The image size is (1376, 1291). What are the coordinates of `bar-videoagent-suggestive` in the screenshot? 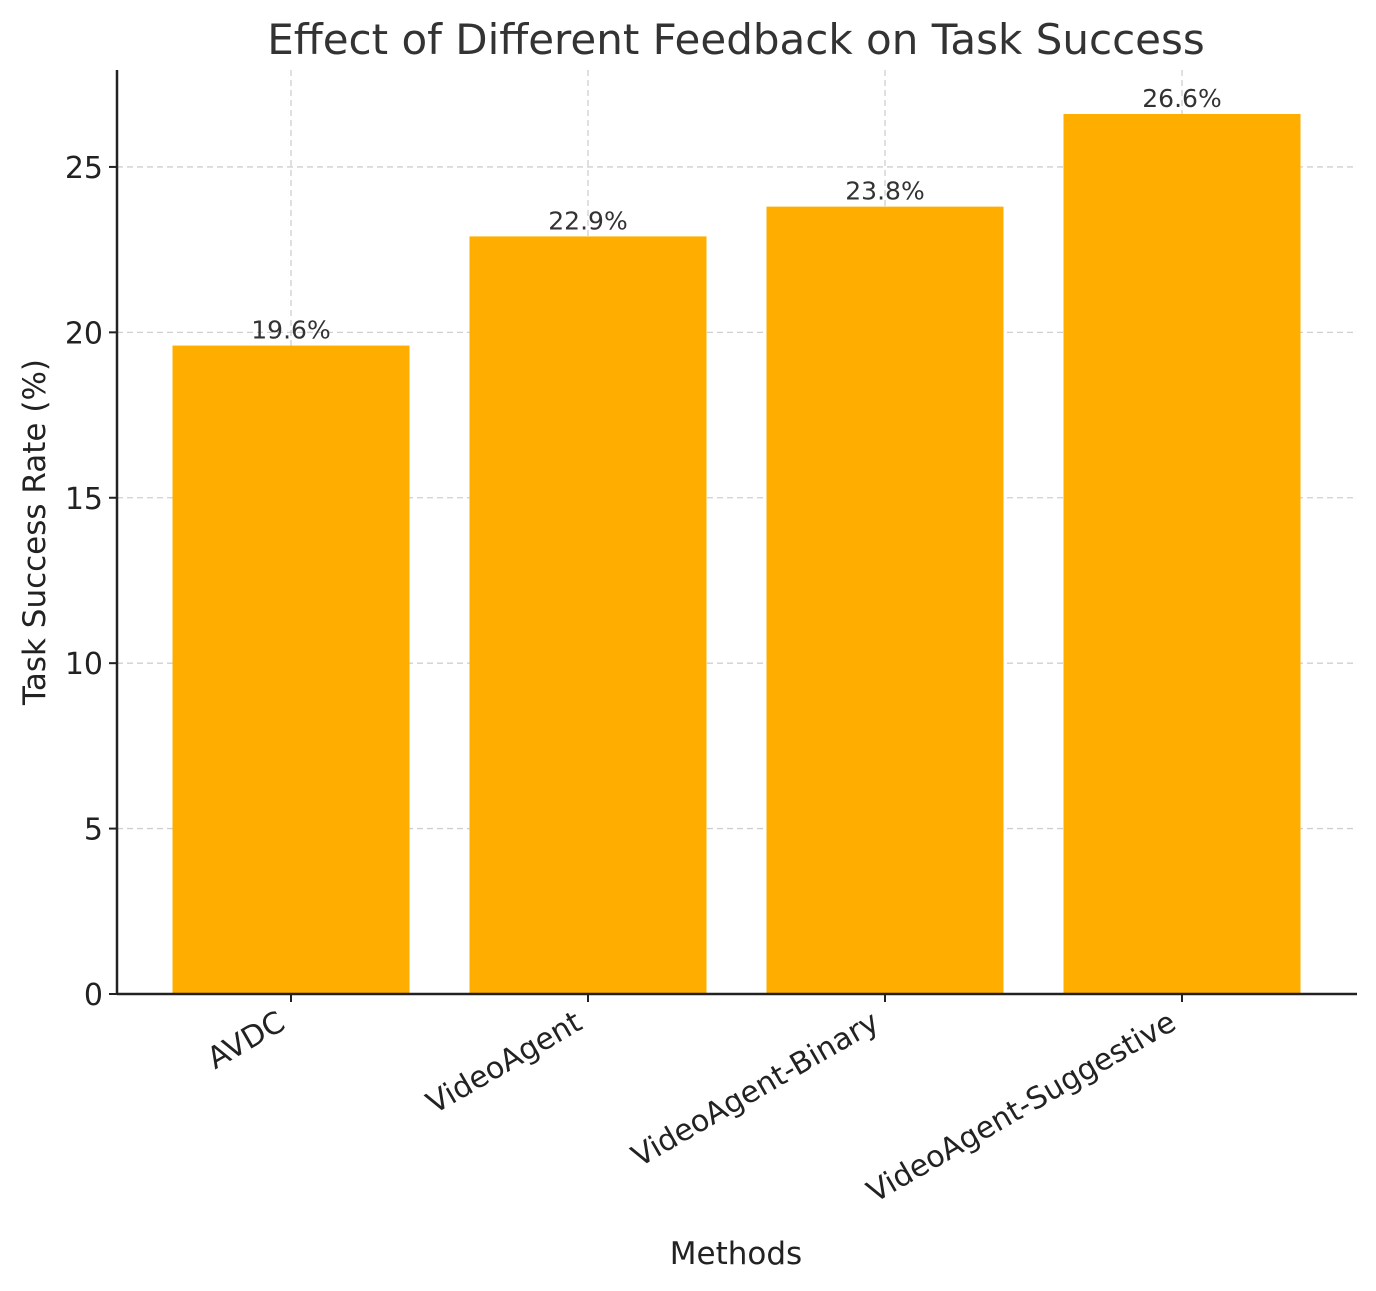 It's located at (1182, 554).